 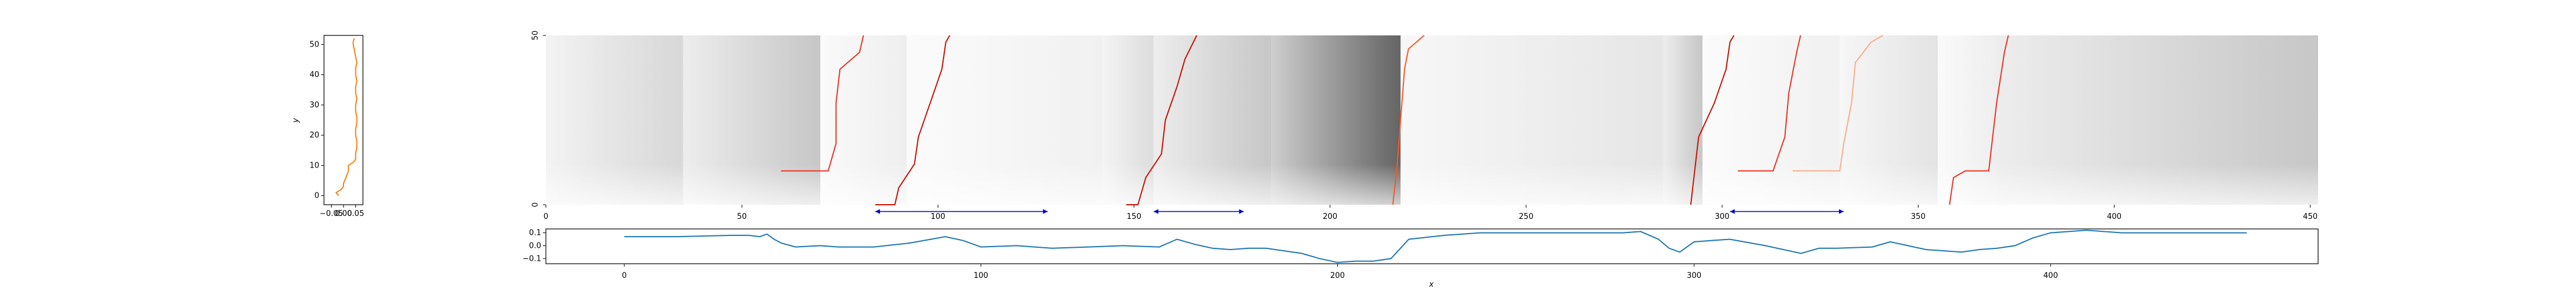 I want to click on left-y-tick-label: 0, so click(x=317, y=196).